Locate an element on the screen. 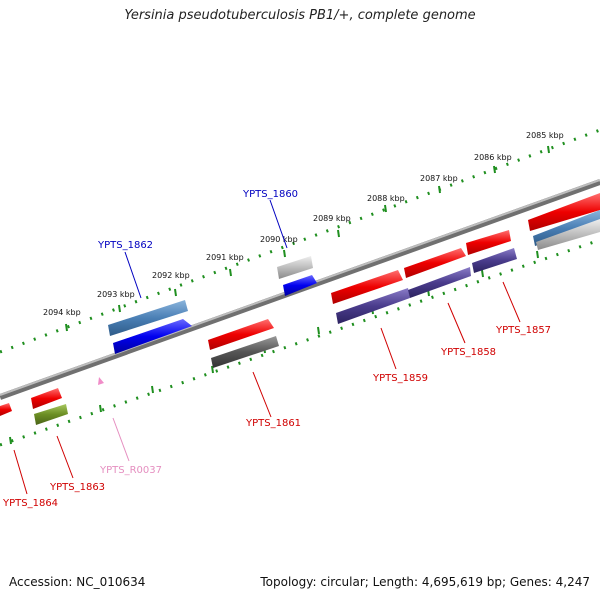 The height and width of the screenshot is (600, 600). gene-label-ypts1860: YPTS_1860 is located at coordinates (270, 194).